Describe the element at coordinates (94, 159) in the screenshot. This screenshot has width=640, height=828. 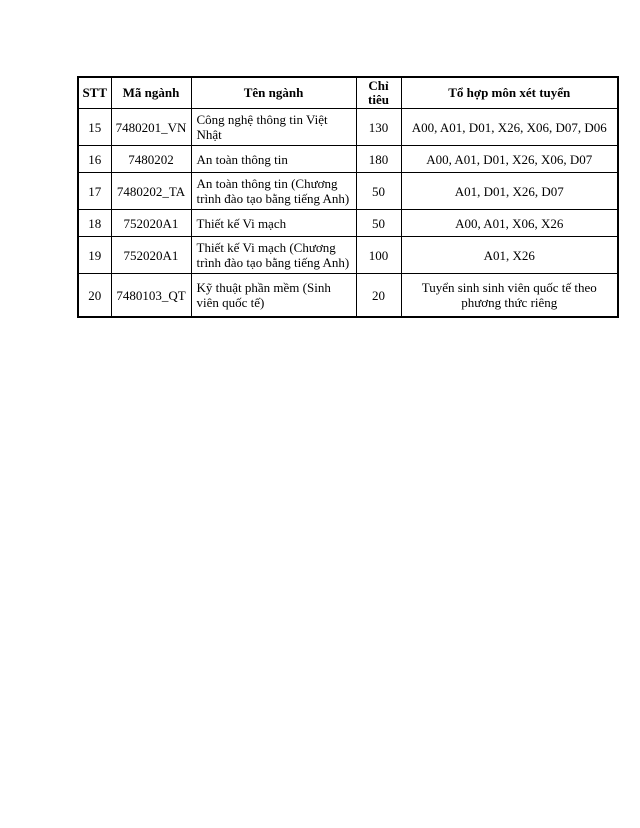
I see `cell-stt: 16` at that location.